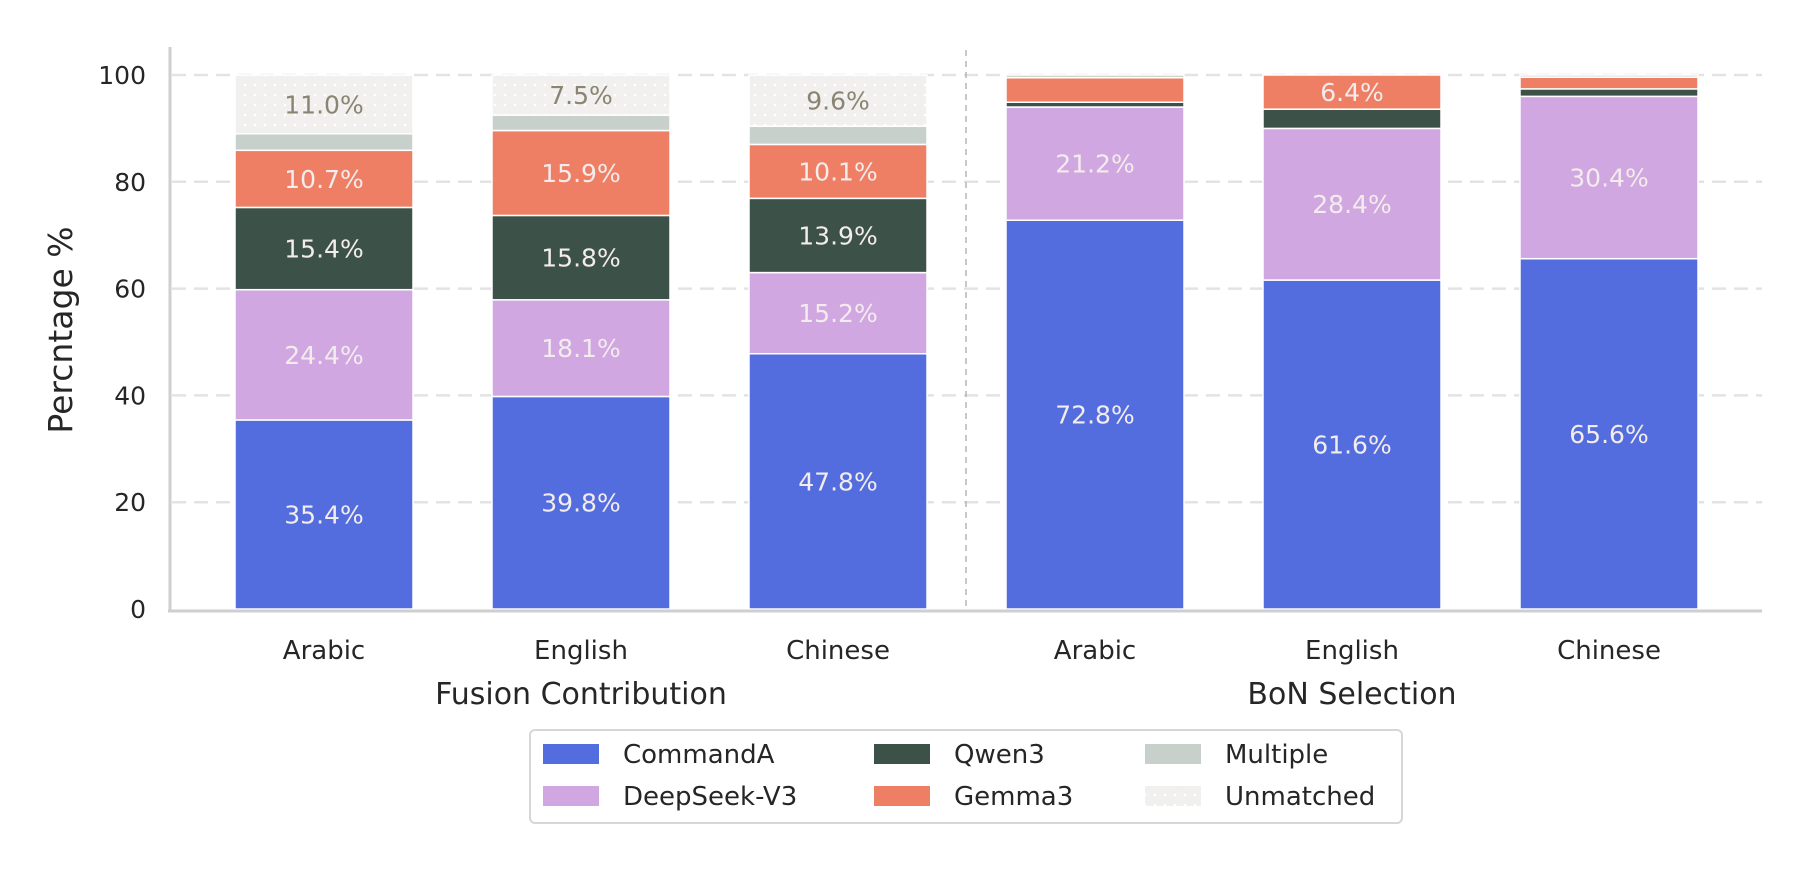 Image resolution: width=1804 pixels, height=872 pixels. I want to click on data-label: 35.4%, so click(323, 514).